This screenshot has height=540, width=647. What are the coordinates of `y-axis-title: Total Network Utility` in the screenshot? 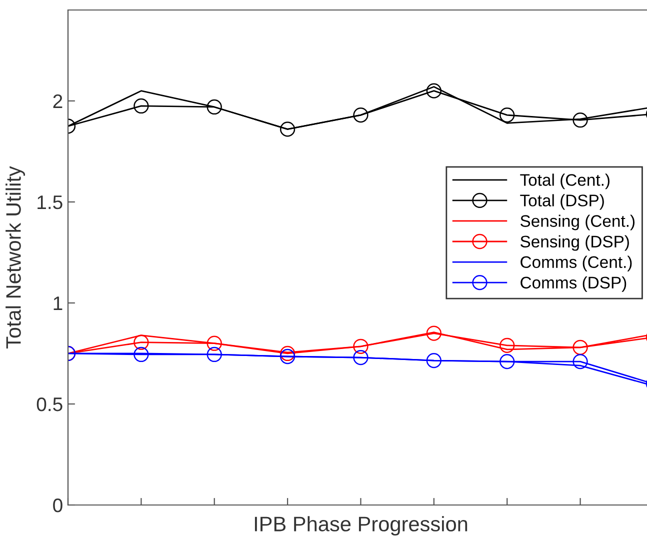 It's located at (15, 257).